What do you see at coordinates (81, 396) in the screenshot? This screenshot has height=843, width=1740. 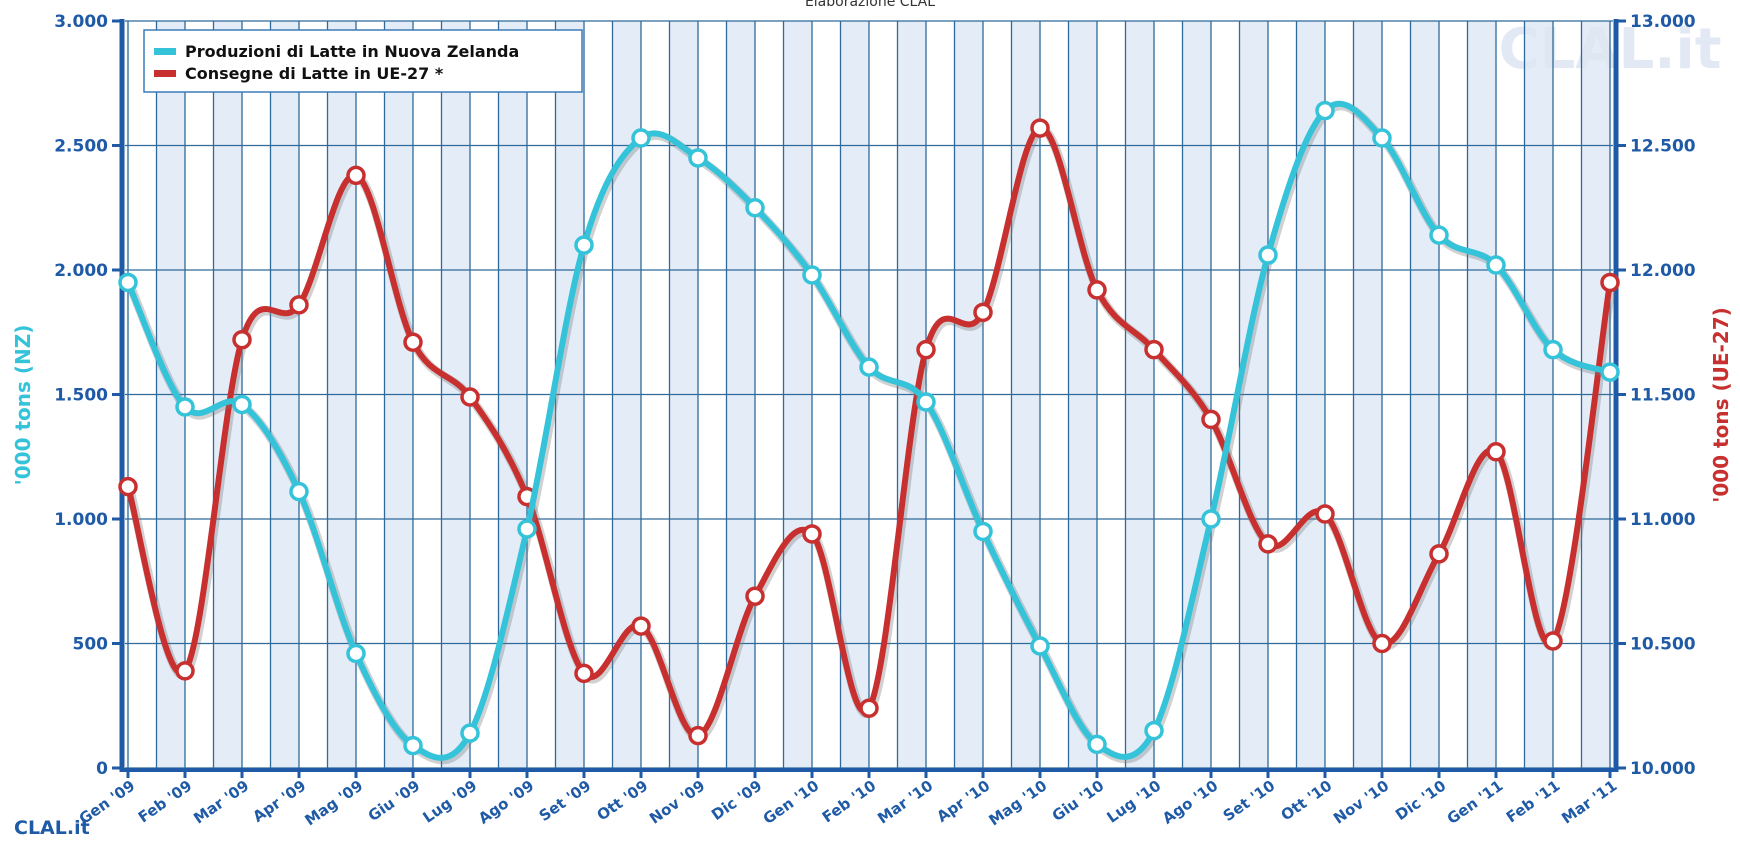 I see `left-tick-label: 1.500` at bounding box center [81, 396].